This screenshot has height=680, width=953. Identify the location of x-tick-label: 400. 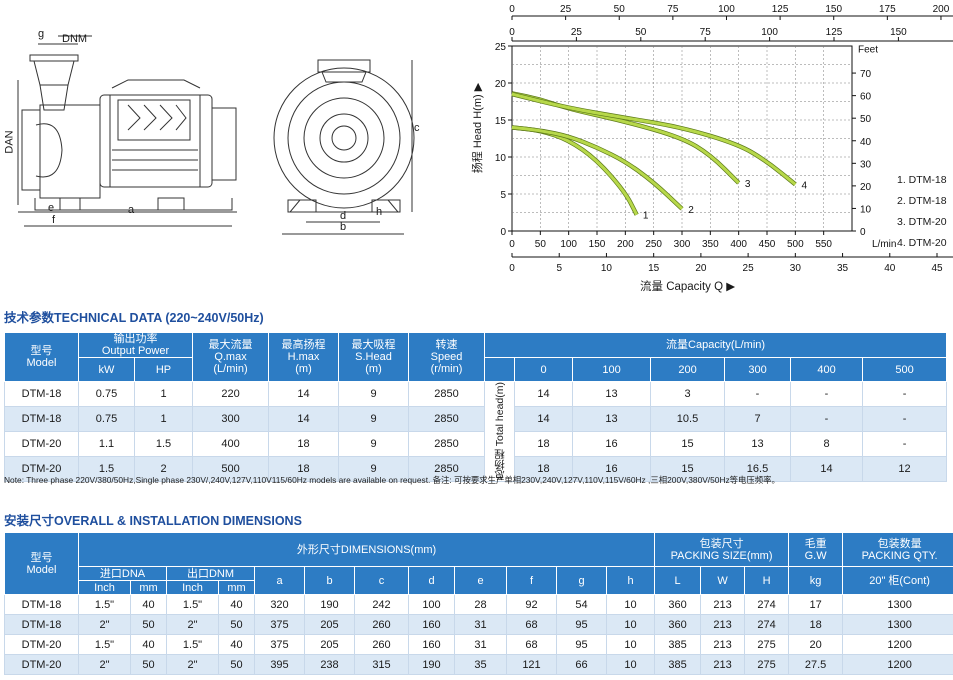
(738, 244).